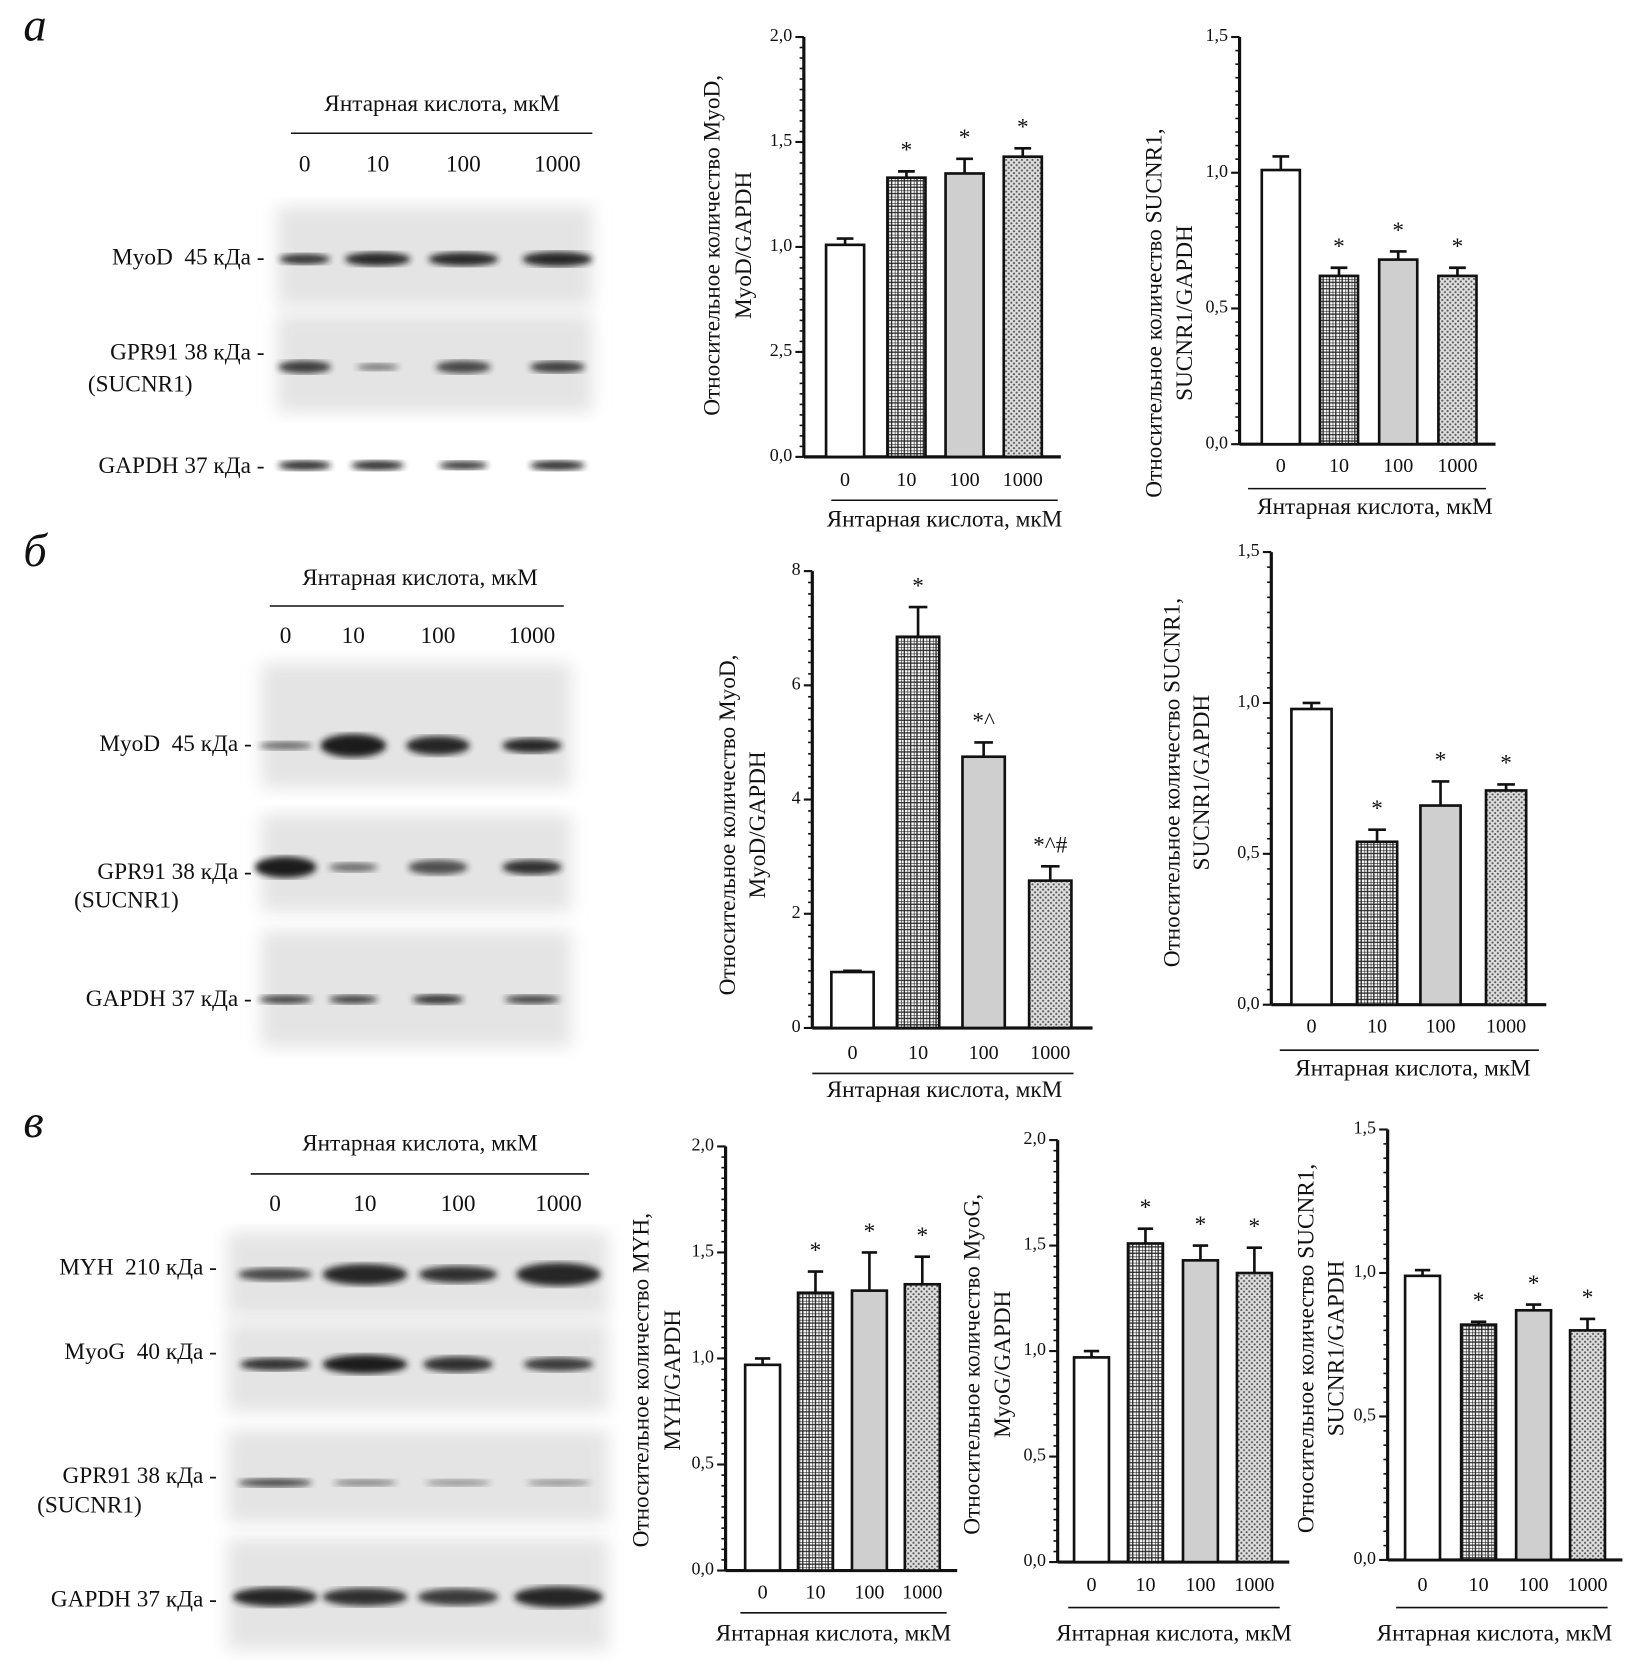  Describe the element at coordinates (781, 350) in the screenshot. I see `y-tick-label: 2,5` at that location.